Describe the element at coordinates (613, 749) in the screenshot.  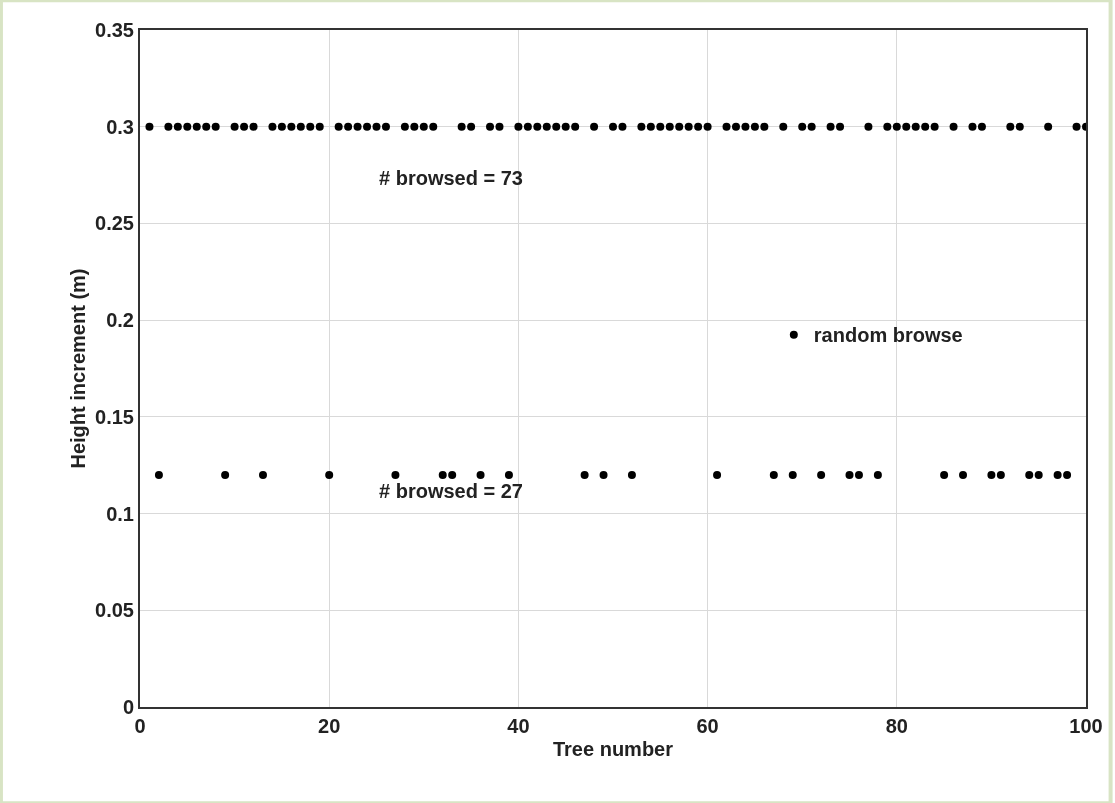
I see `x-axis-title: Tree number` at that location.